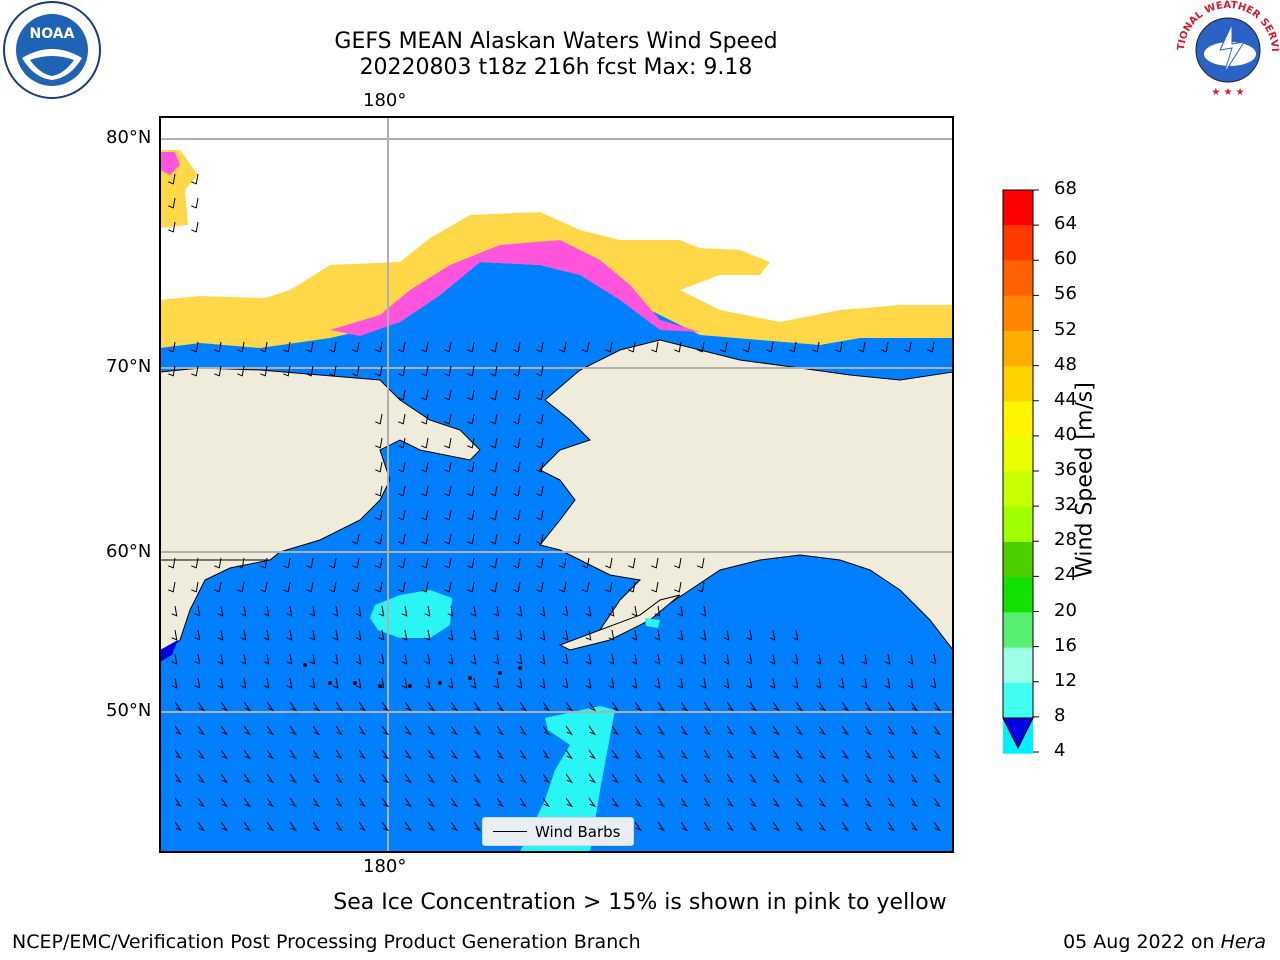 Image resolution: width=1280 pixels, height=960 pixels. I want to click on footer-date: 05 Aug 2022 on Hera, so click(1164, 942).